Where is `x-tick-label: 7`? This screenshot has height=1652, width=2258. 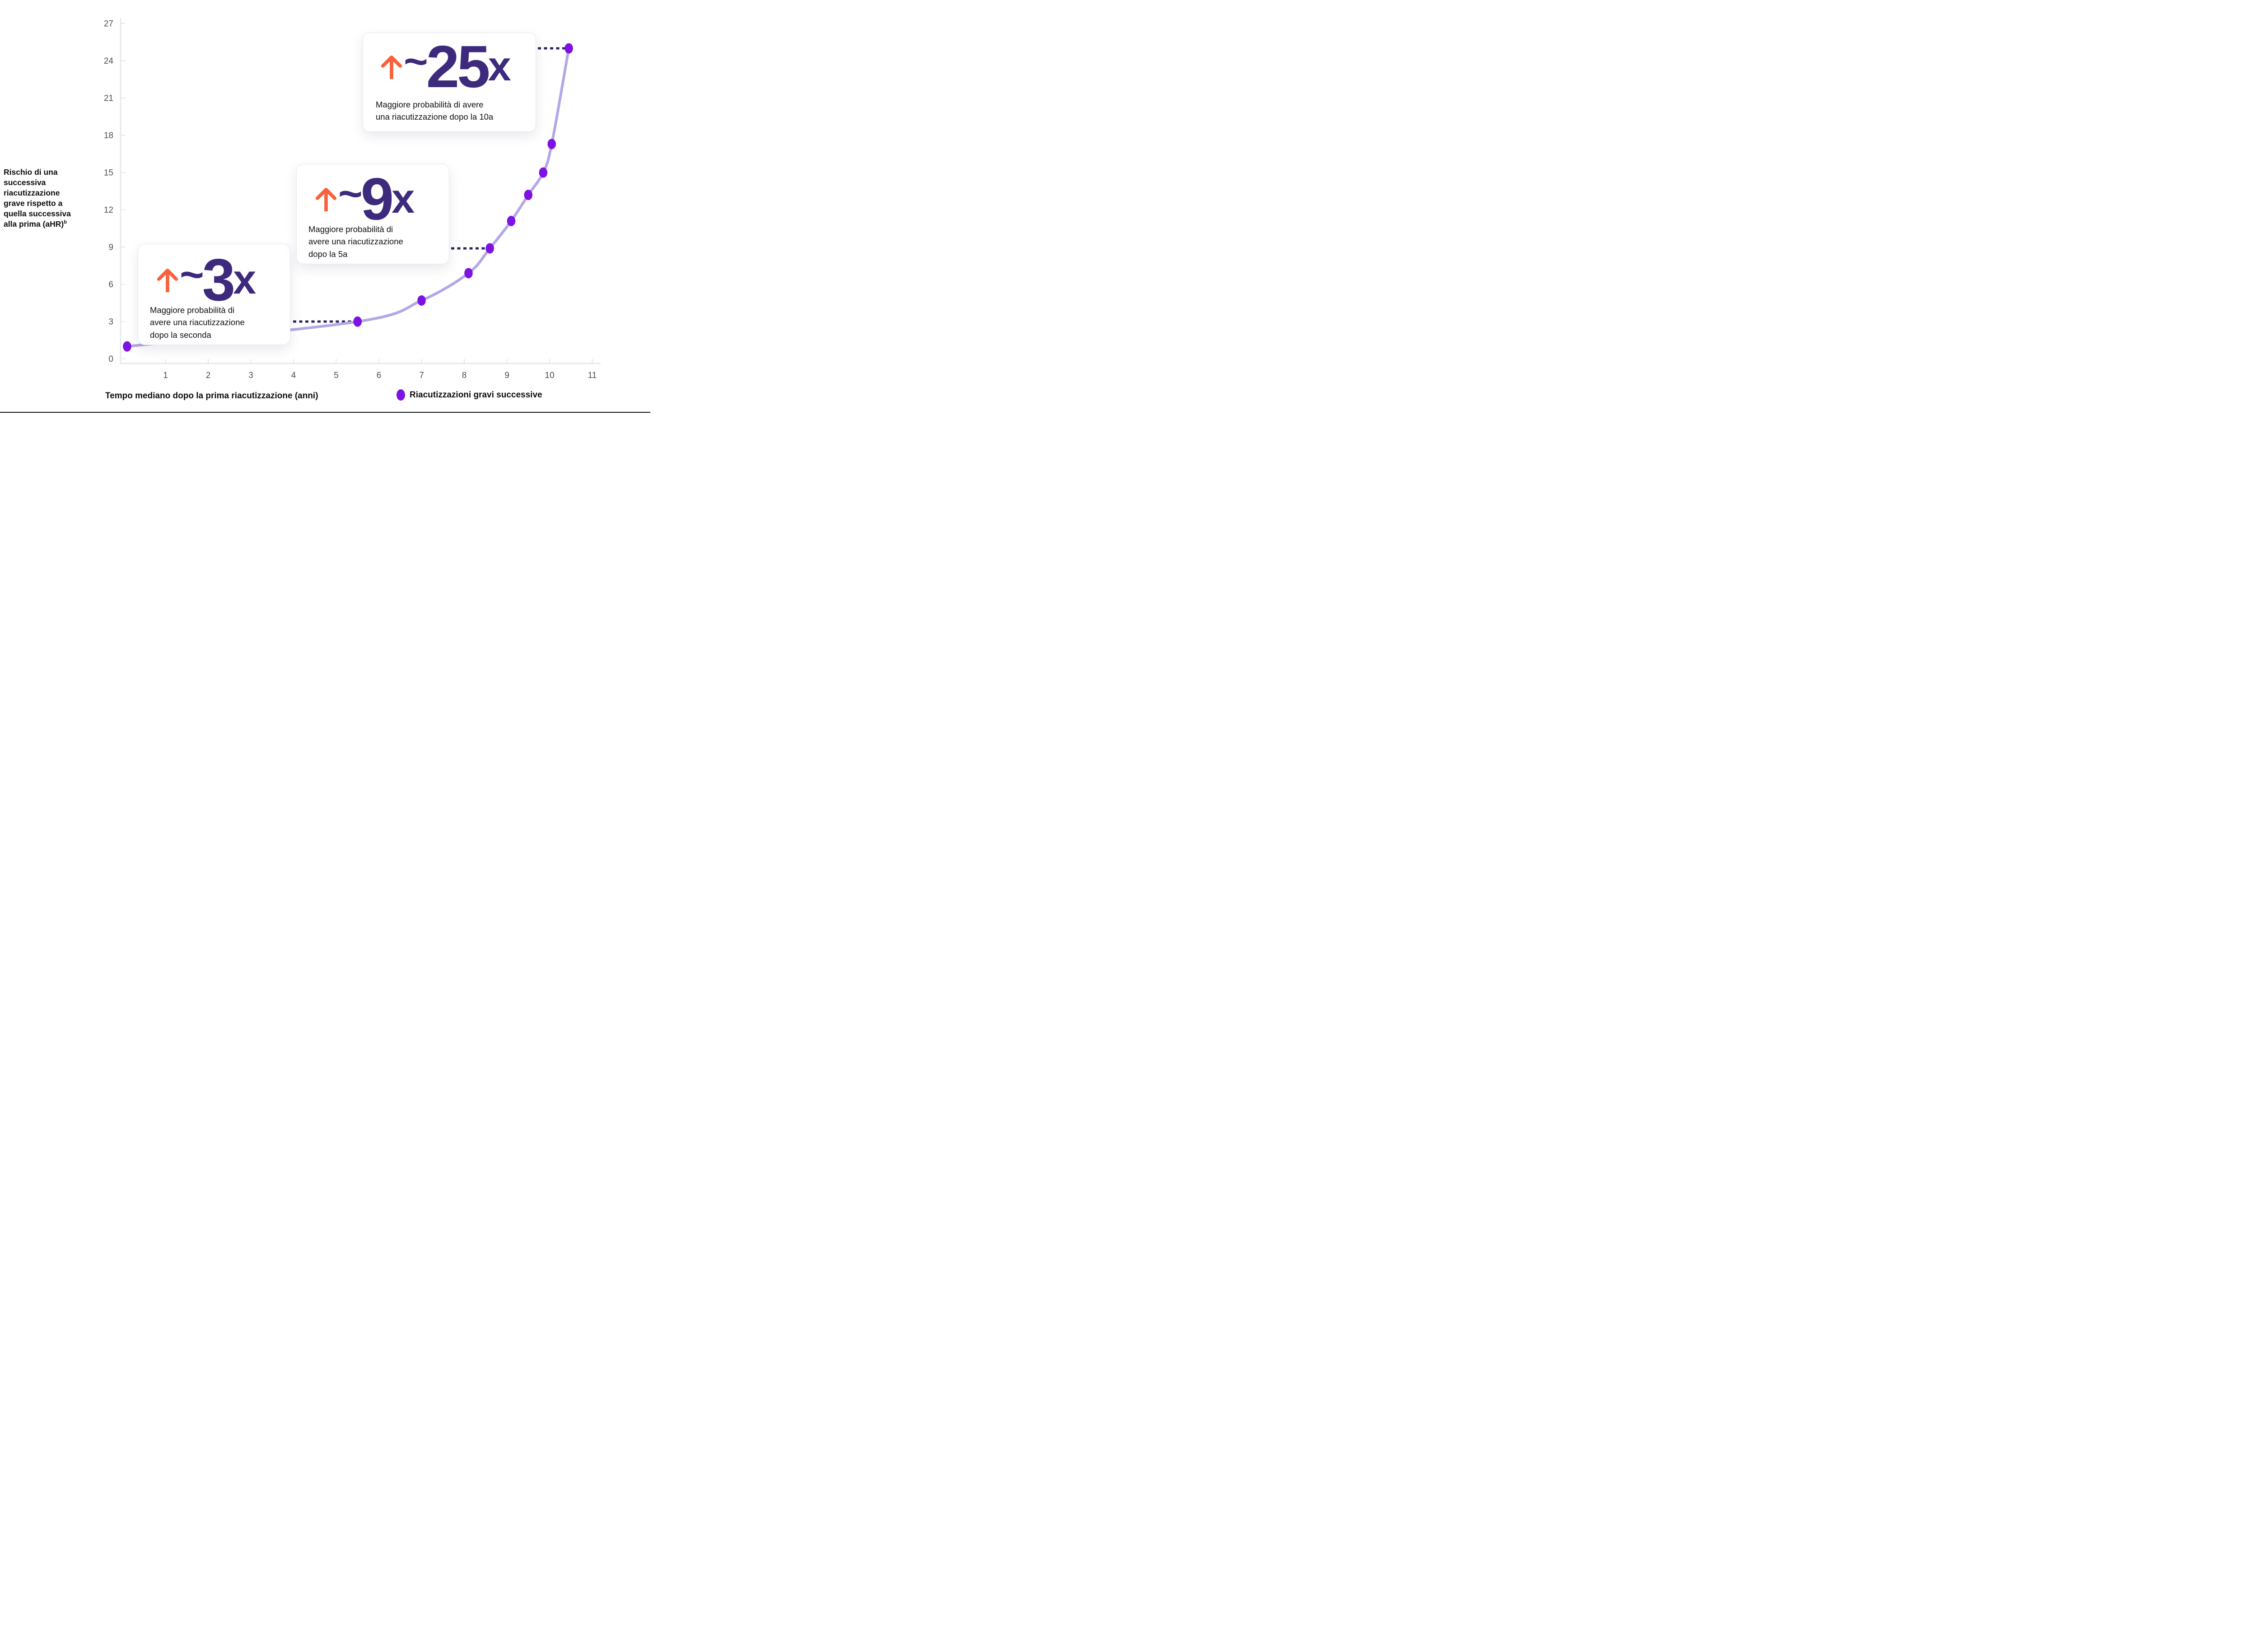 x-tick-label: 7 is located at coordinates (421, 375).